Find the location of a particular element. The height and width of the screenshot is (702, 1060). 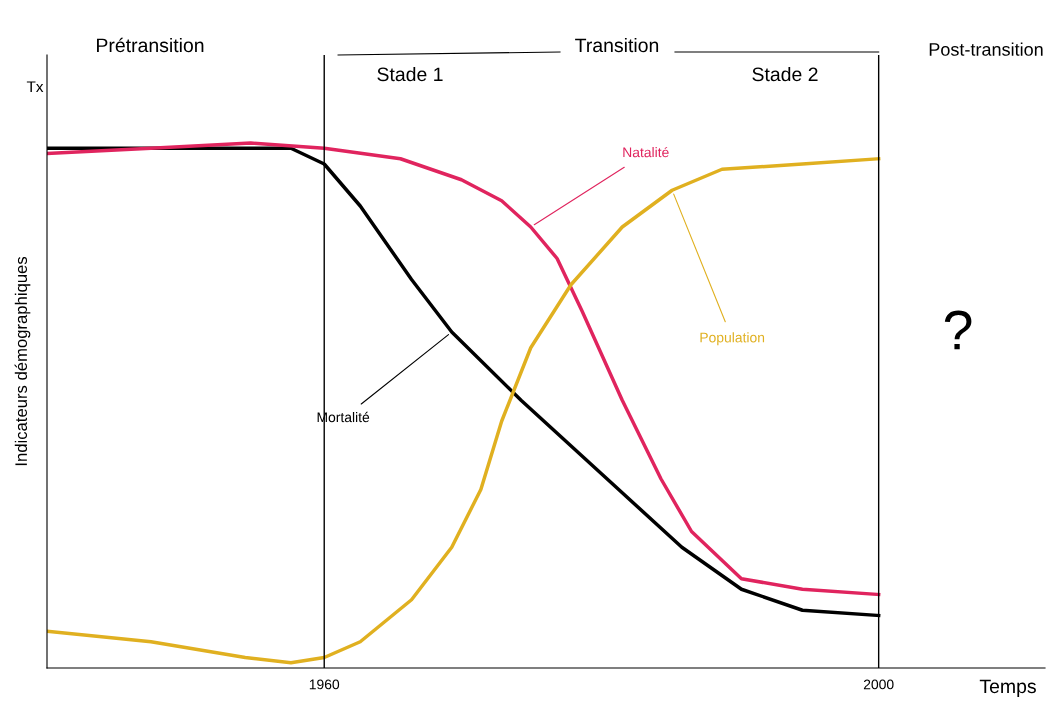

text: Prétransition is located at coordinates (150, 45).